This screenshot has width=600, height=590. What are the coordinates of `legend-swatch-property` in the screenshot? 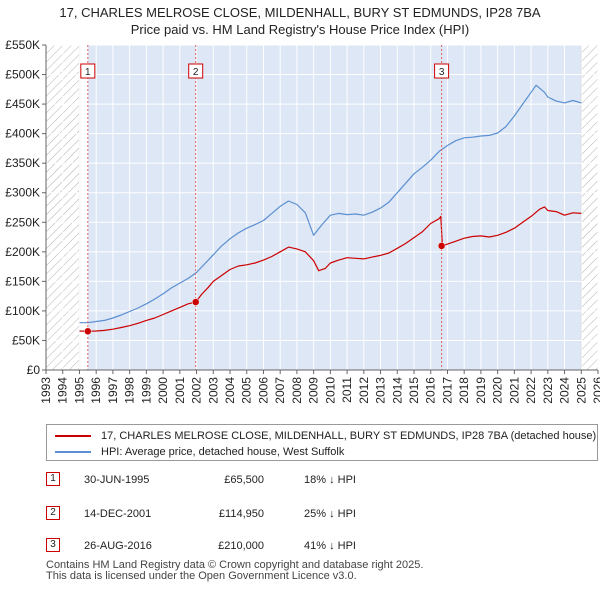 It's located at (73, 436).